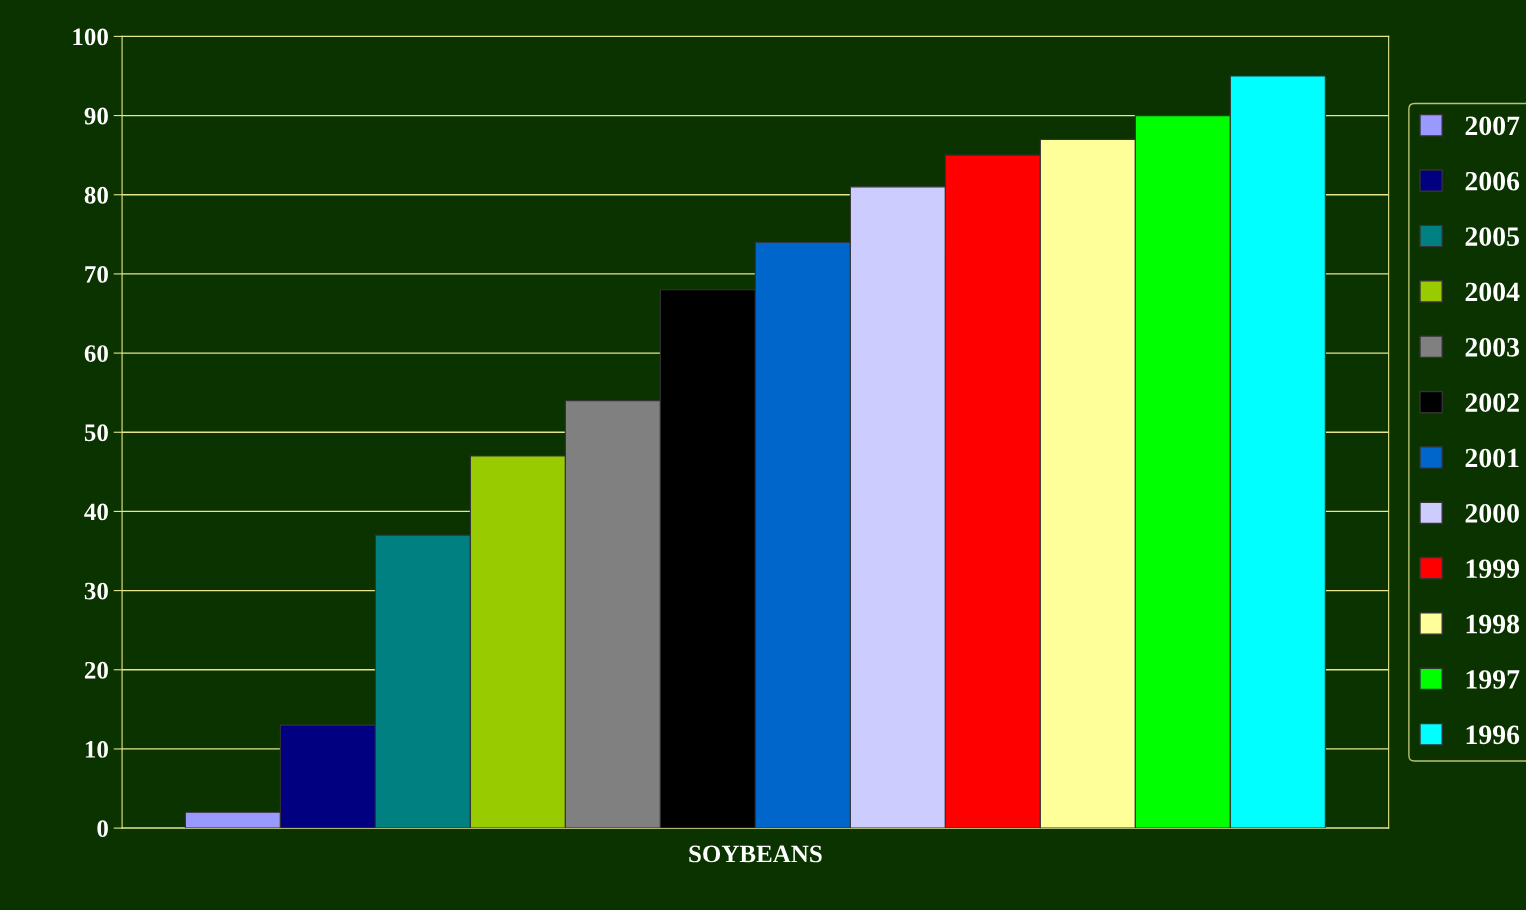 This screenshot has height=910, width=1526. I want to click on legend-label: 2001, so click(1492, 458).